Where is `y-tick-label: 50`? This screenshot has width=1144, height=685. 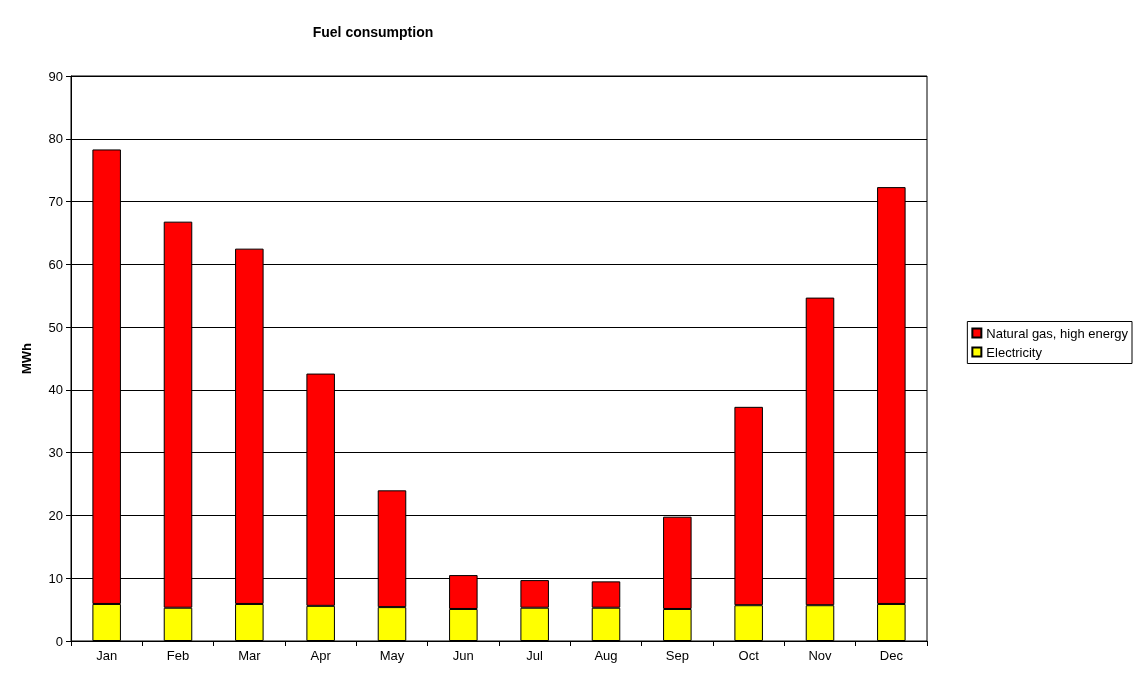 y-tick-label: 50 is located at coordinates (55, 327).